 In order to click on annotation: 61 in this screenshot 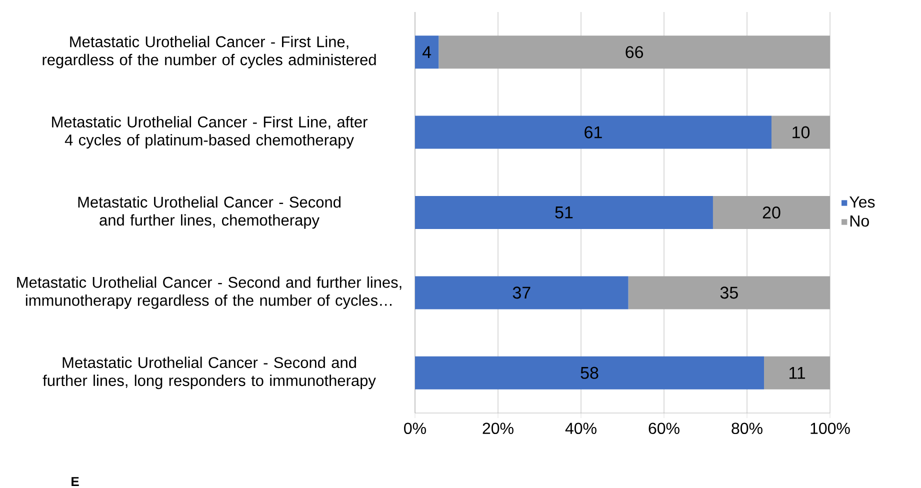, I will do `click(593, 132)`.